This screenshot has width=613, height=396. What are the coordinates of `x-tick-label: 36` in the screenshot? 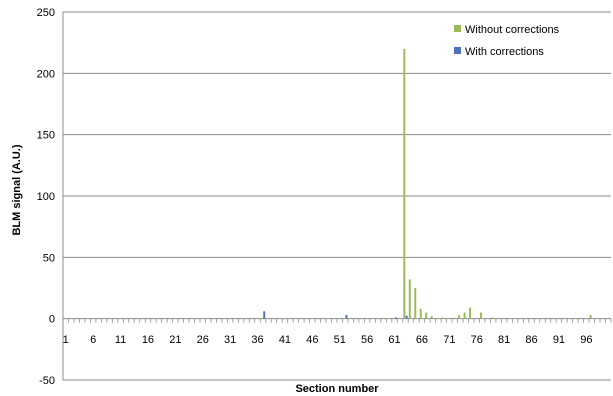 It's located at (257, 340).